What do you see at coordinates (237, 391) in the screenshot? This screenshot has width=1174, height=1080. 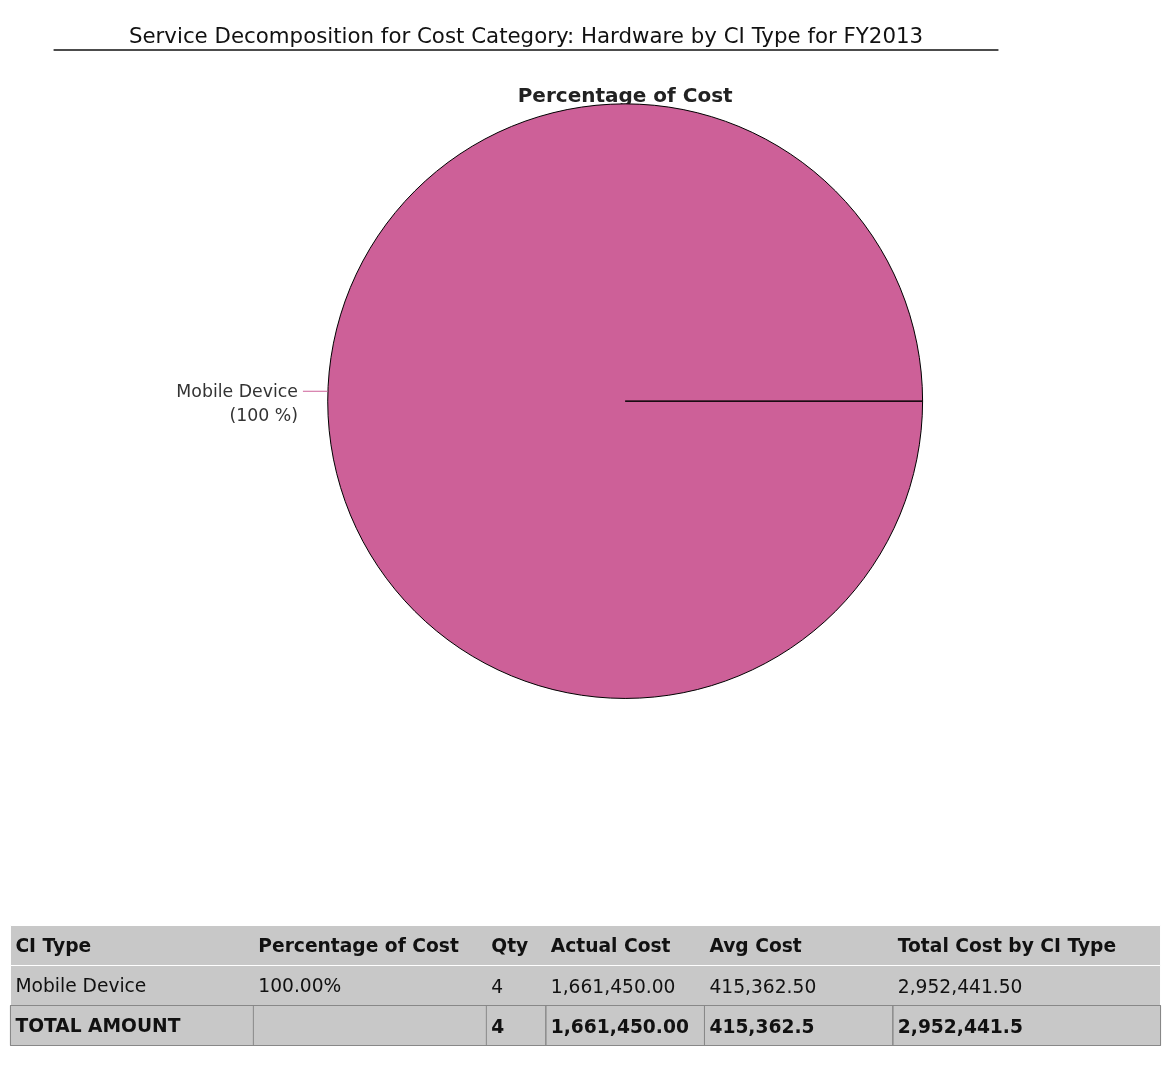 I see `slice-label: Mobile Device` at bounding box center [237, 391].